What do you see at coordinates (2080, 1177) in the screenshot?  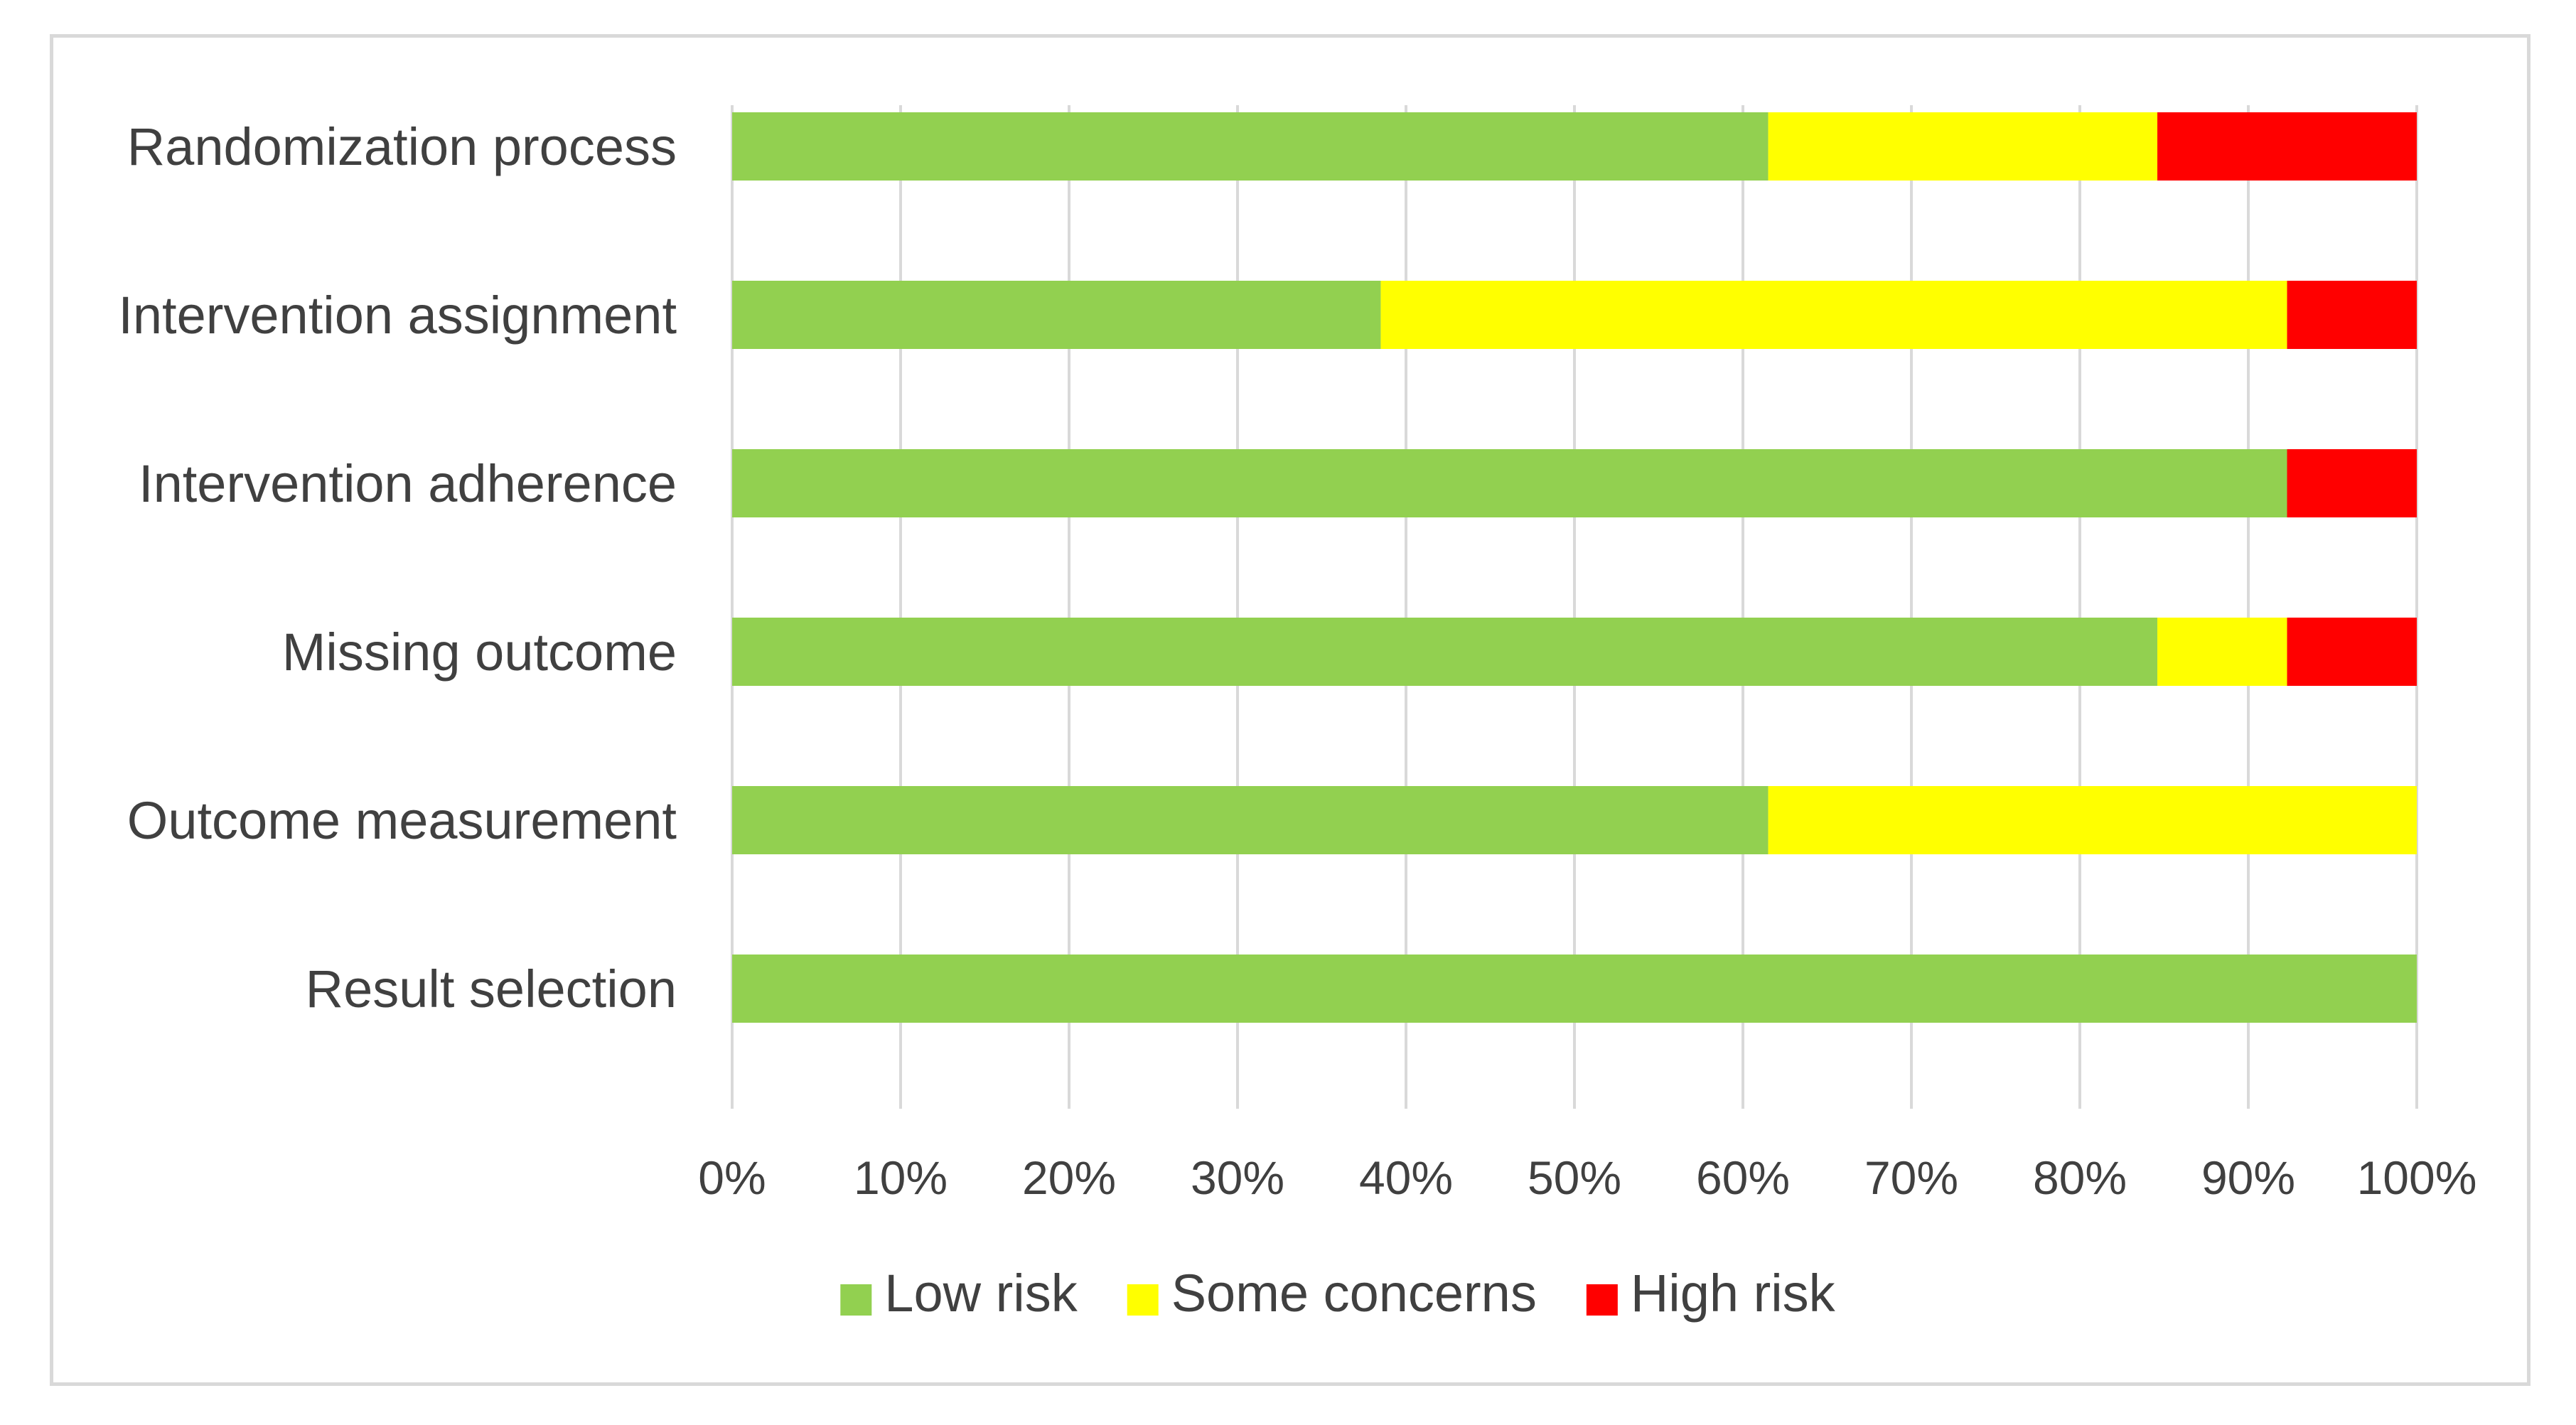 I see `x-tick-label: 80%` at bounding box center [2080, 1177].